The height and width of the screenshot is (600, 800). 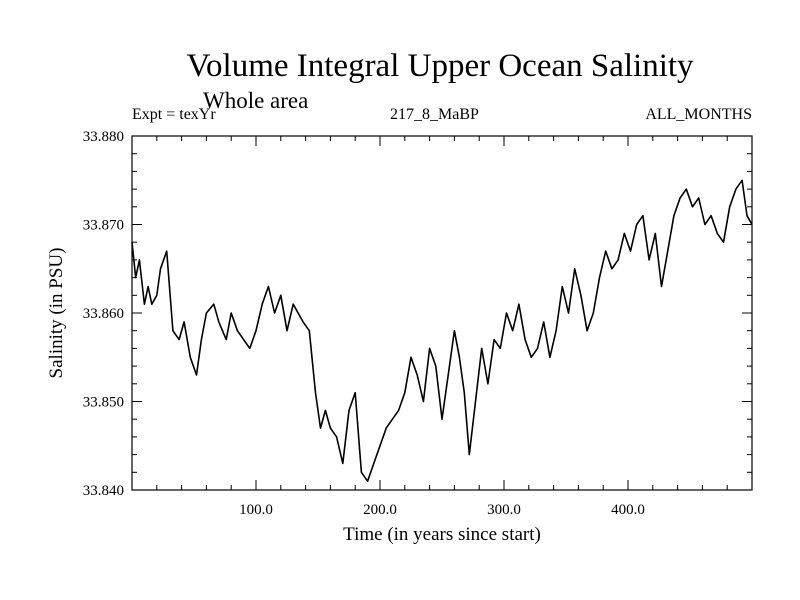 I want to click on x-tick-label: 400.0, so click(x=628, y=510).